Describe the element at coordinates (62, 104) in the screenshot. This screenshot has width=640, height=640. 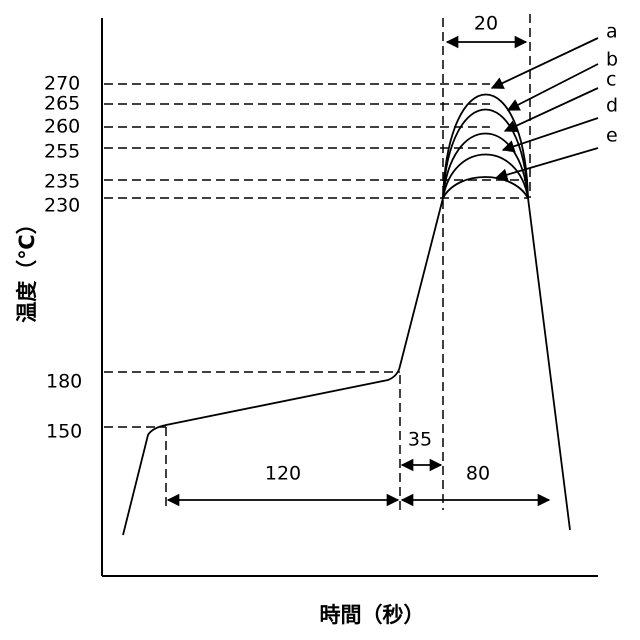
I see `y-tick-265: 265` at that location.